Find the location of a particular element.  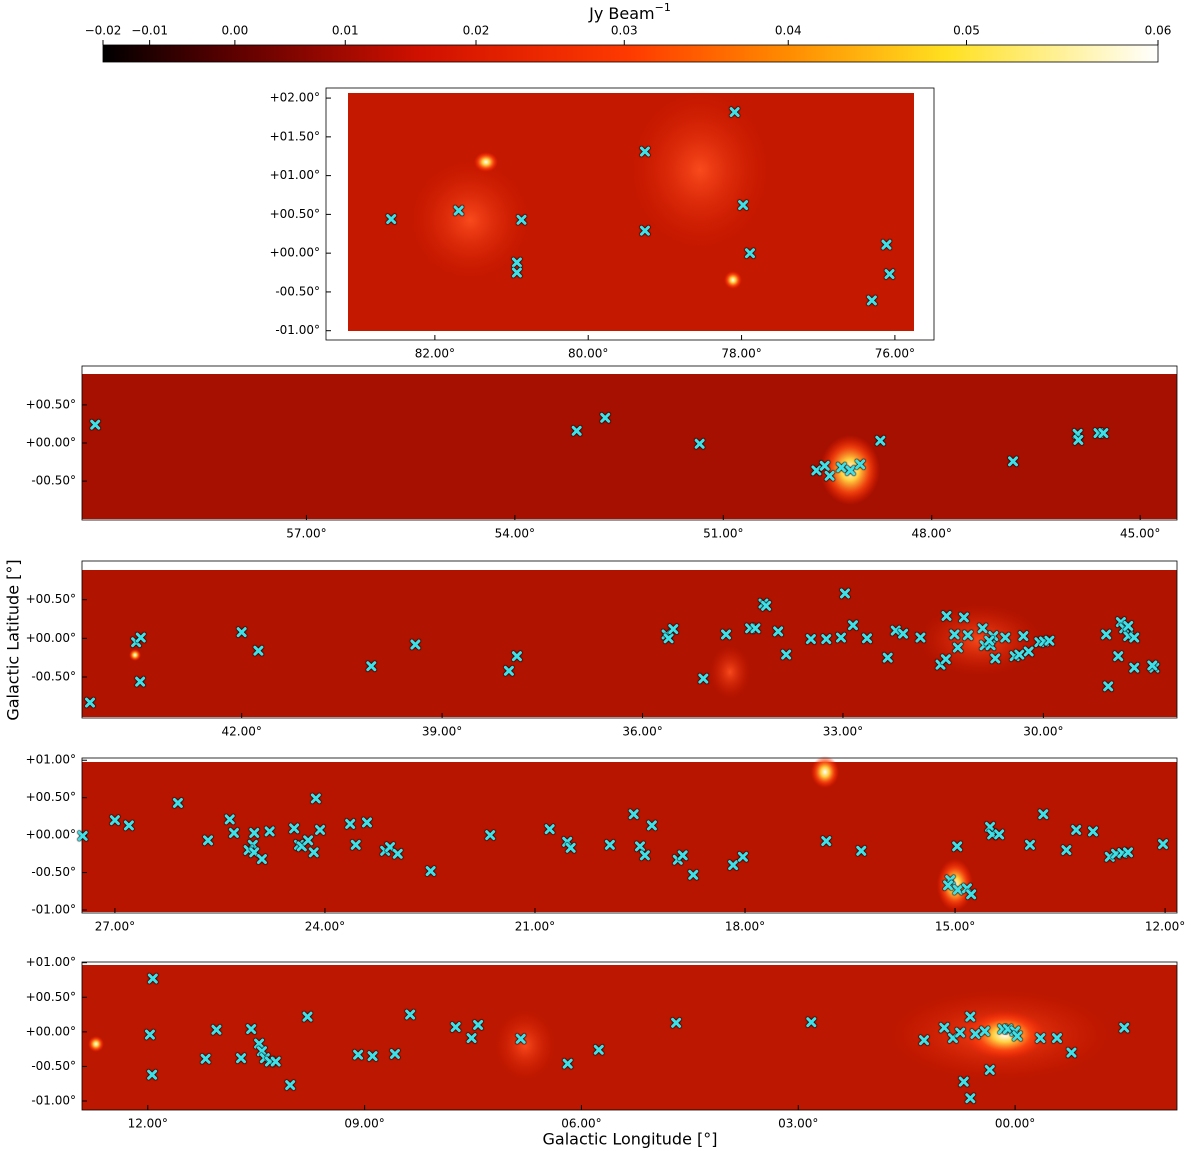

y-tick-label: -00.50° is located at coordinates (53, 1066).